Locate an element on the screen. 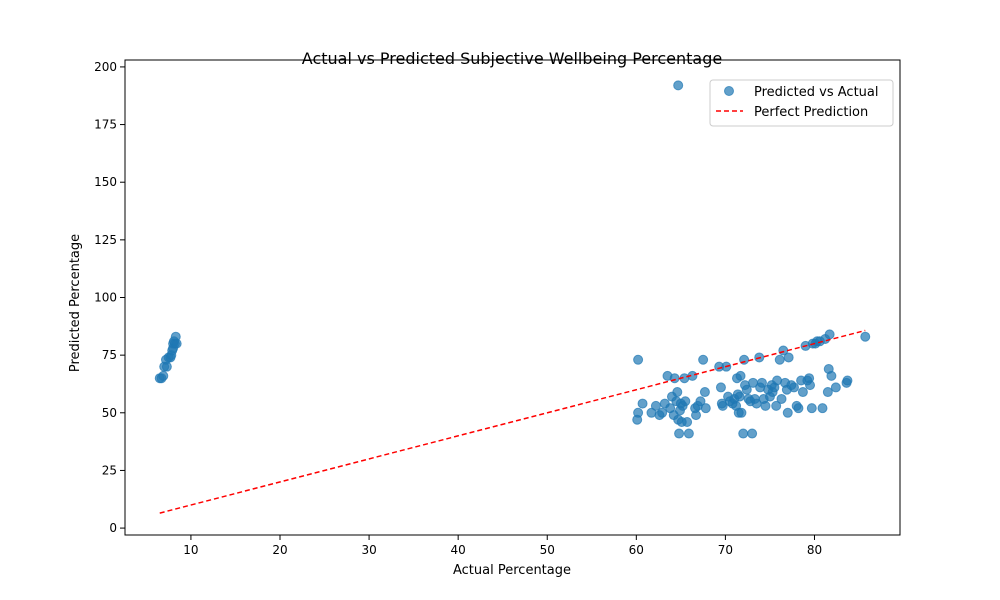 Image resolution: width=1000 pixels, height=600 pixels. legend-label-perfect-prediction: Perfect Prediction is located at coordinates (811, 112).